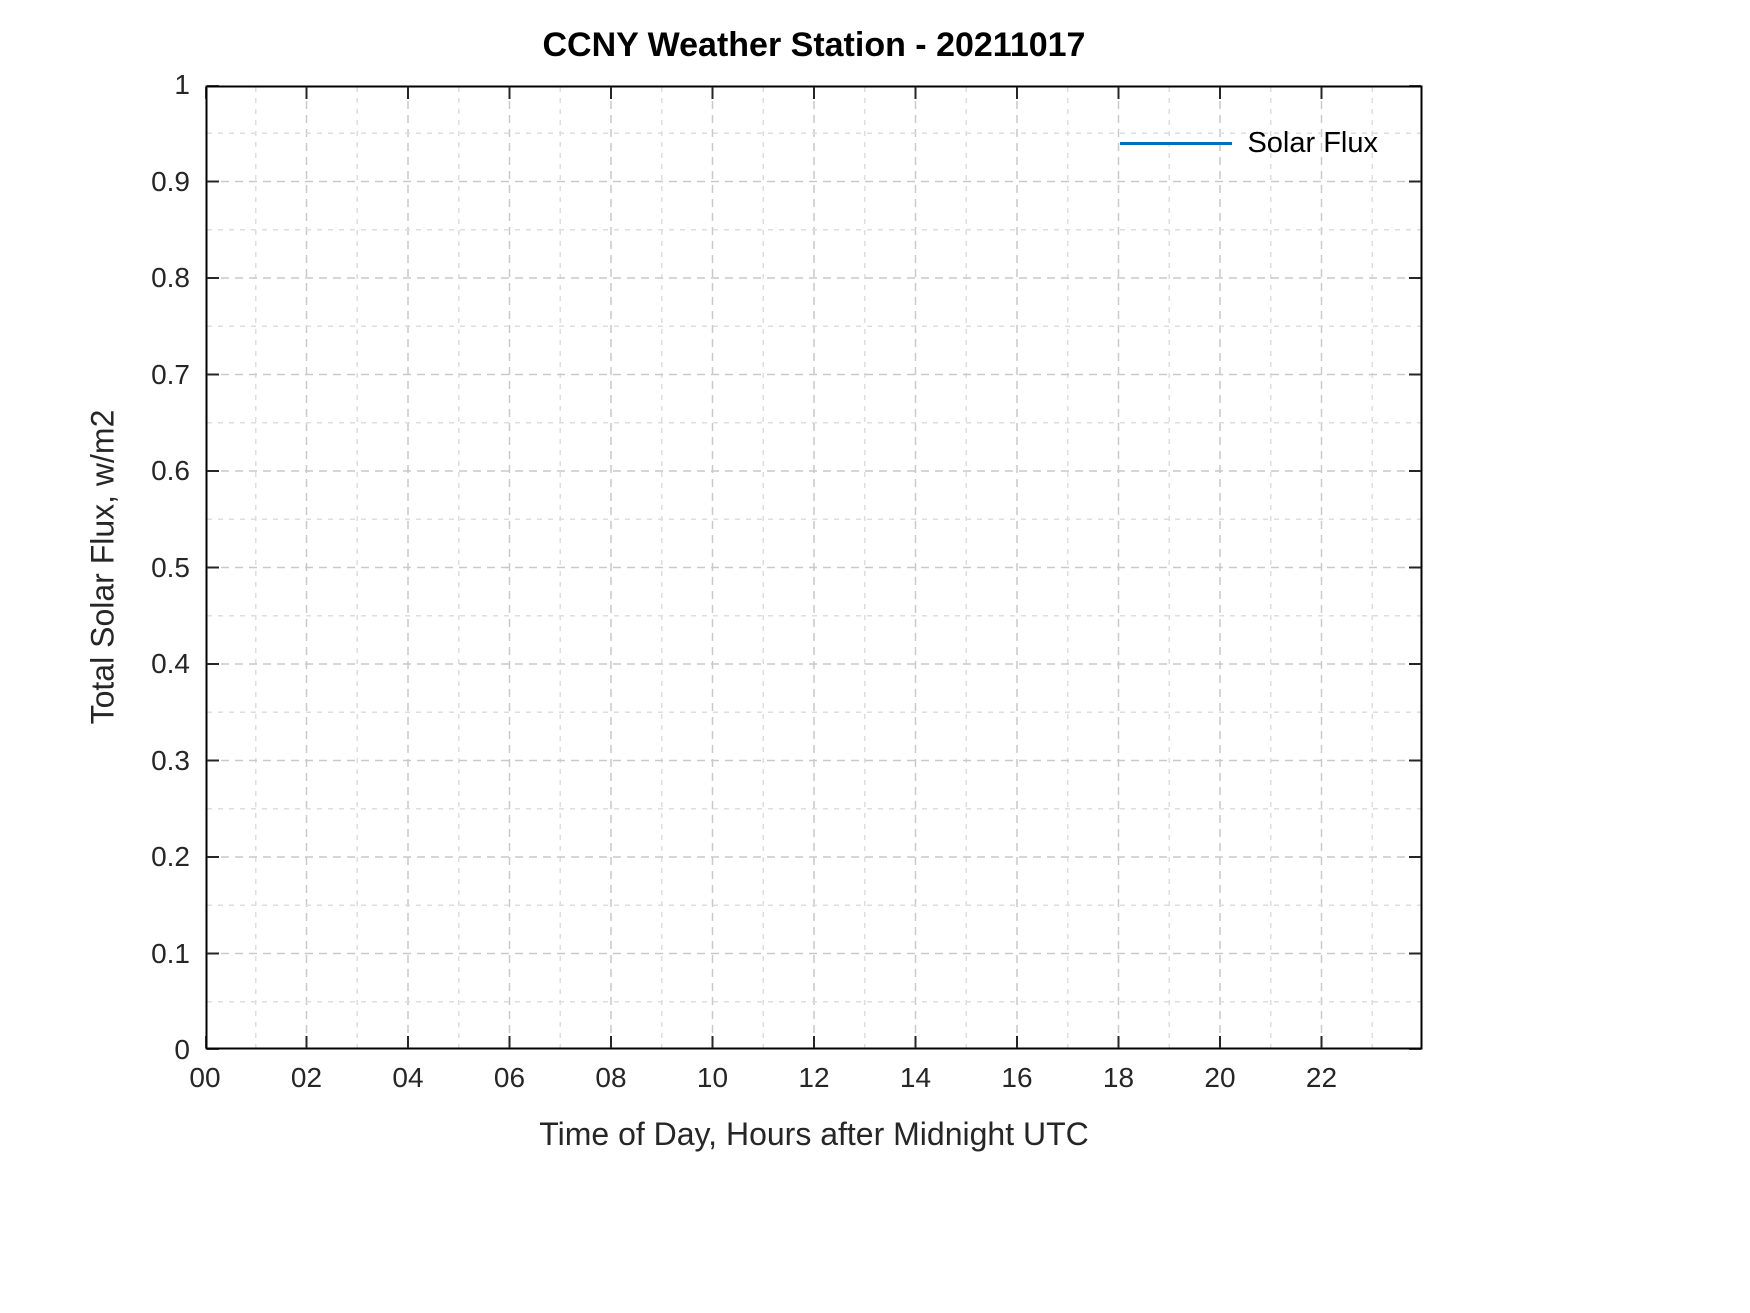  I want to click on y-tick-label: 0.6, so click(170, 470).